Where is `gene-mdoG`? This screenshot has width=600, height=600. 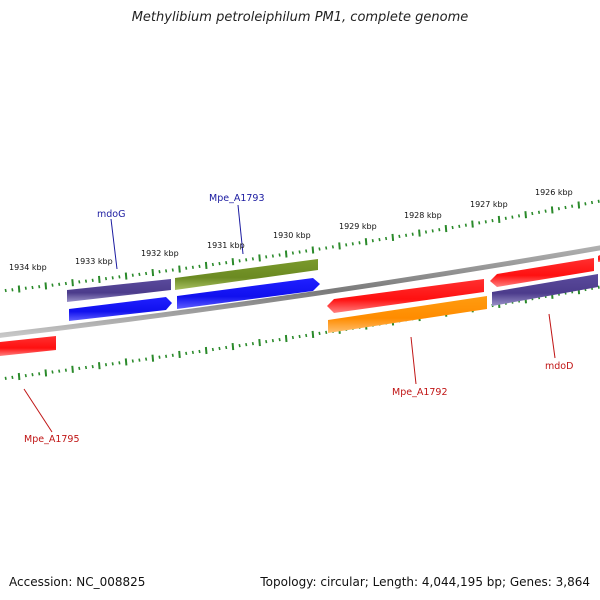
gene-mdoG is located at coordinates (119, 290).